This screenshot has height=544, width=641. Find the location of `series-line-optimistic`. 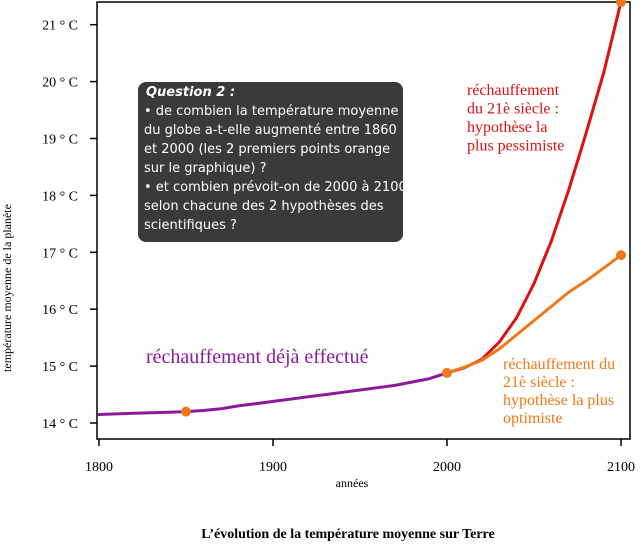

series-line-optimistic is located at coordinates (534, 314).